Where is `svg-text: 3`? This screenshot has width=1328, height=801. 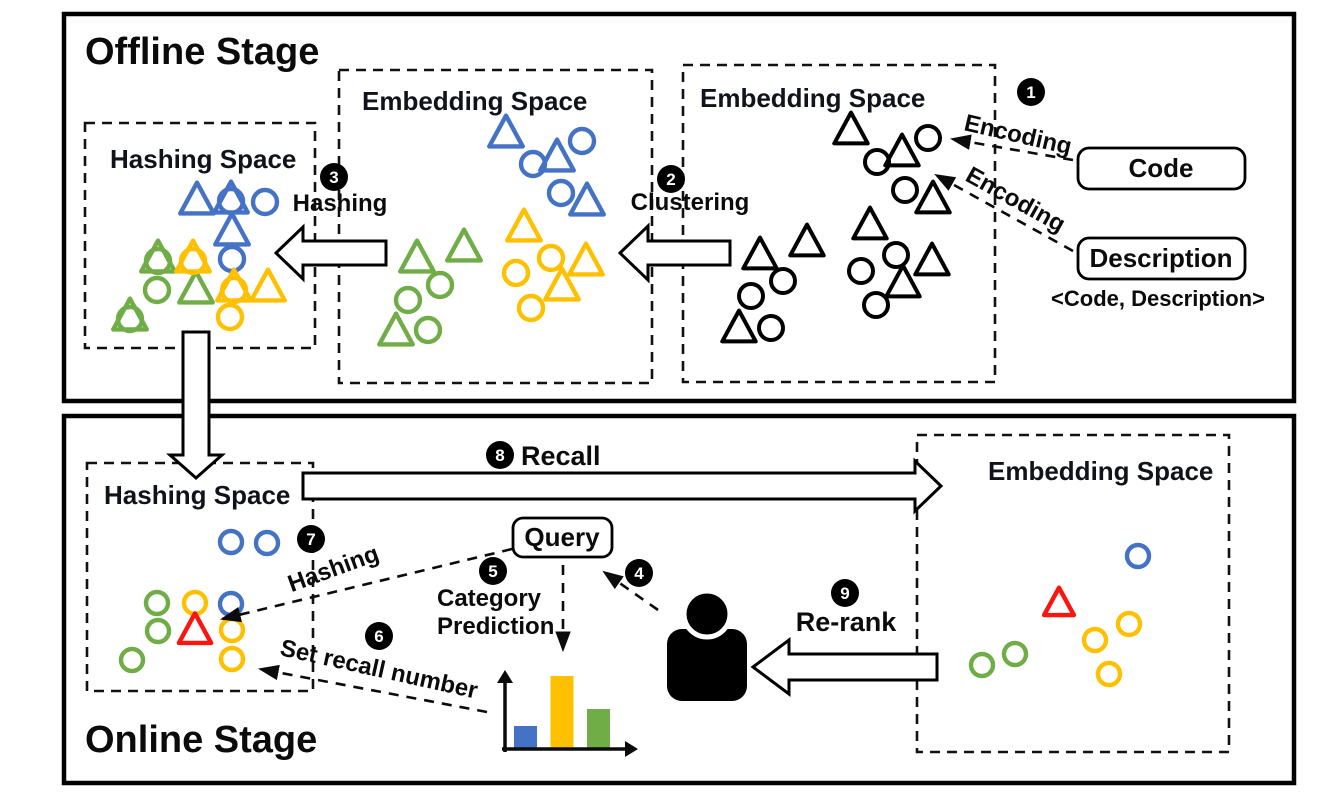 svg-text: 3 is located at coordinates (333, 177).